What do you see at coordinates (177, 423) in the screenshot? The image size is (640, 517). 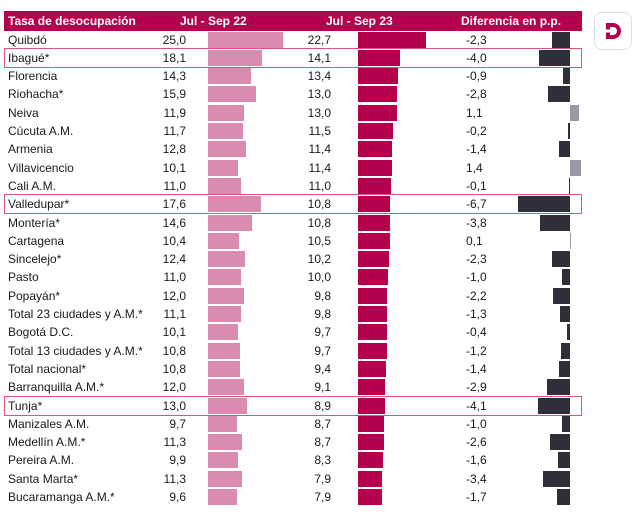 I see `value-2022: 9,7` at bounding box center [177, 423].